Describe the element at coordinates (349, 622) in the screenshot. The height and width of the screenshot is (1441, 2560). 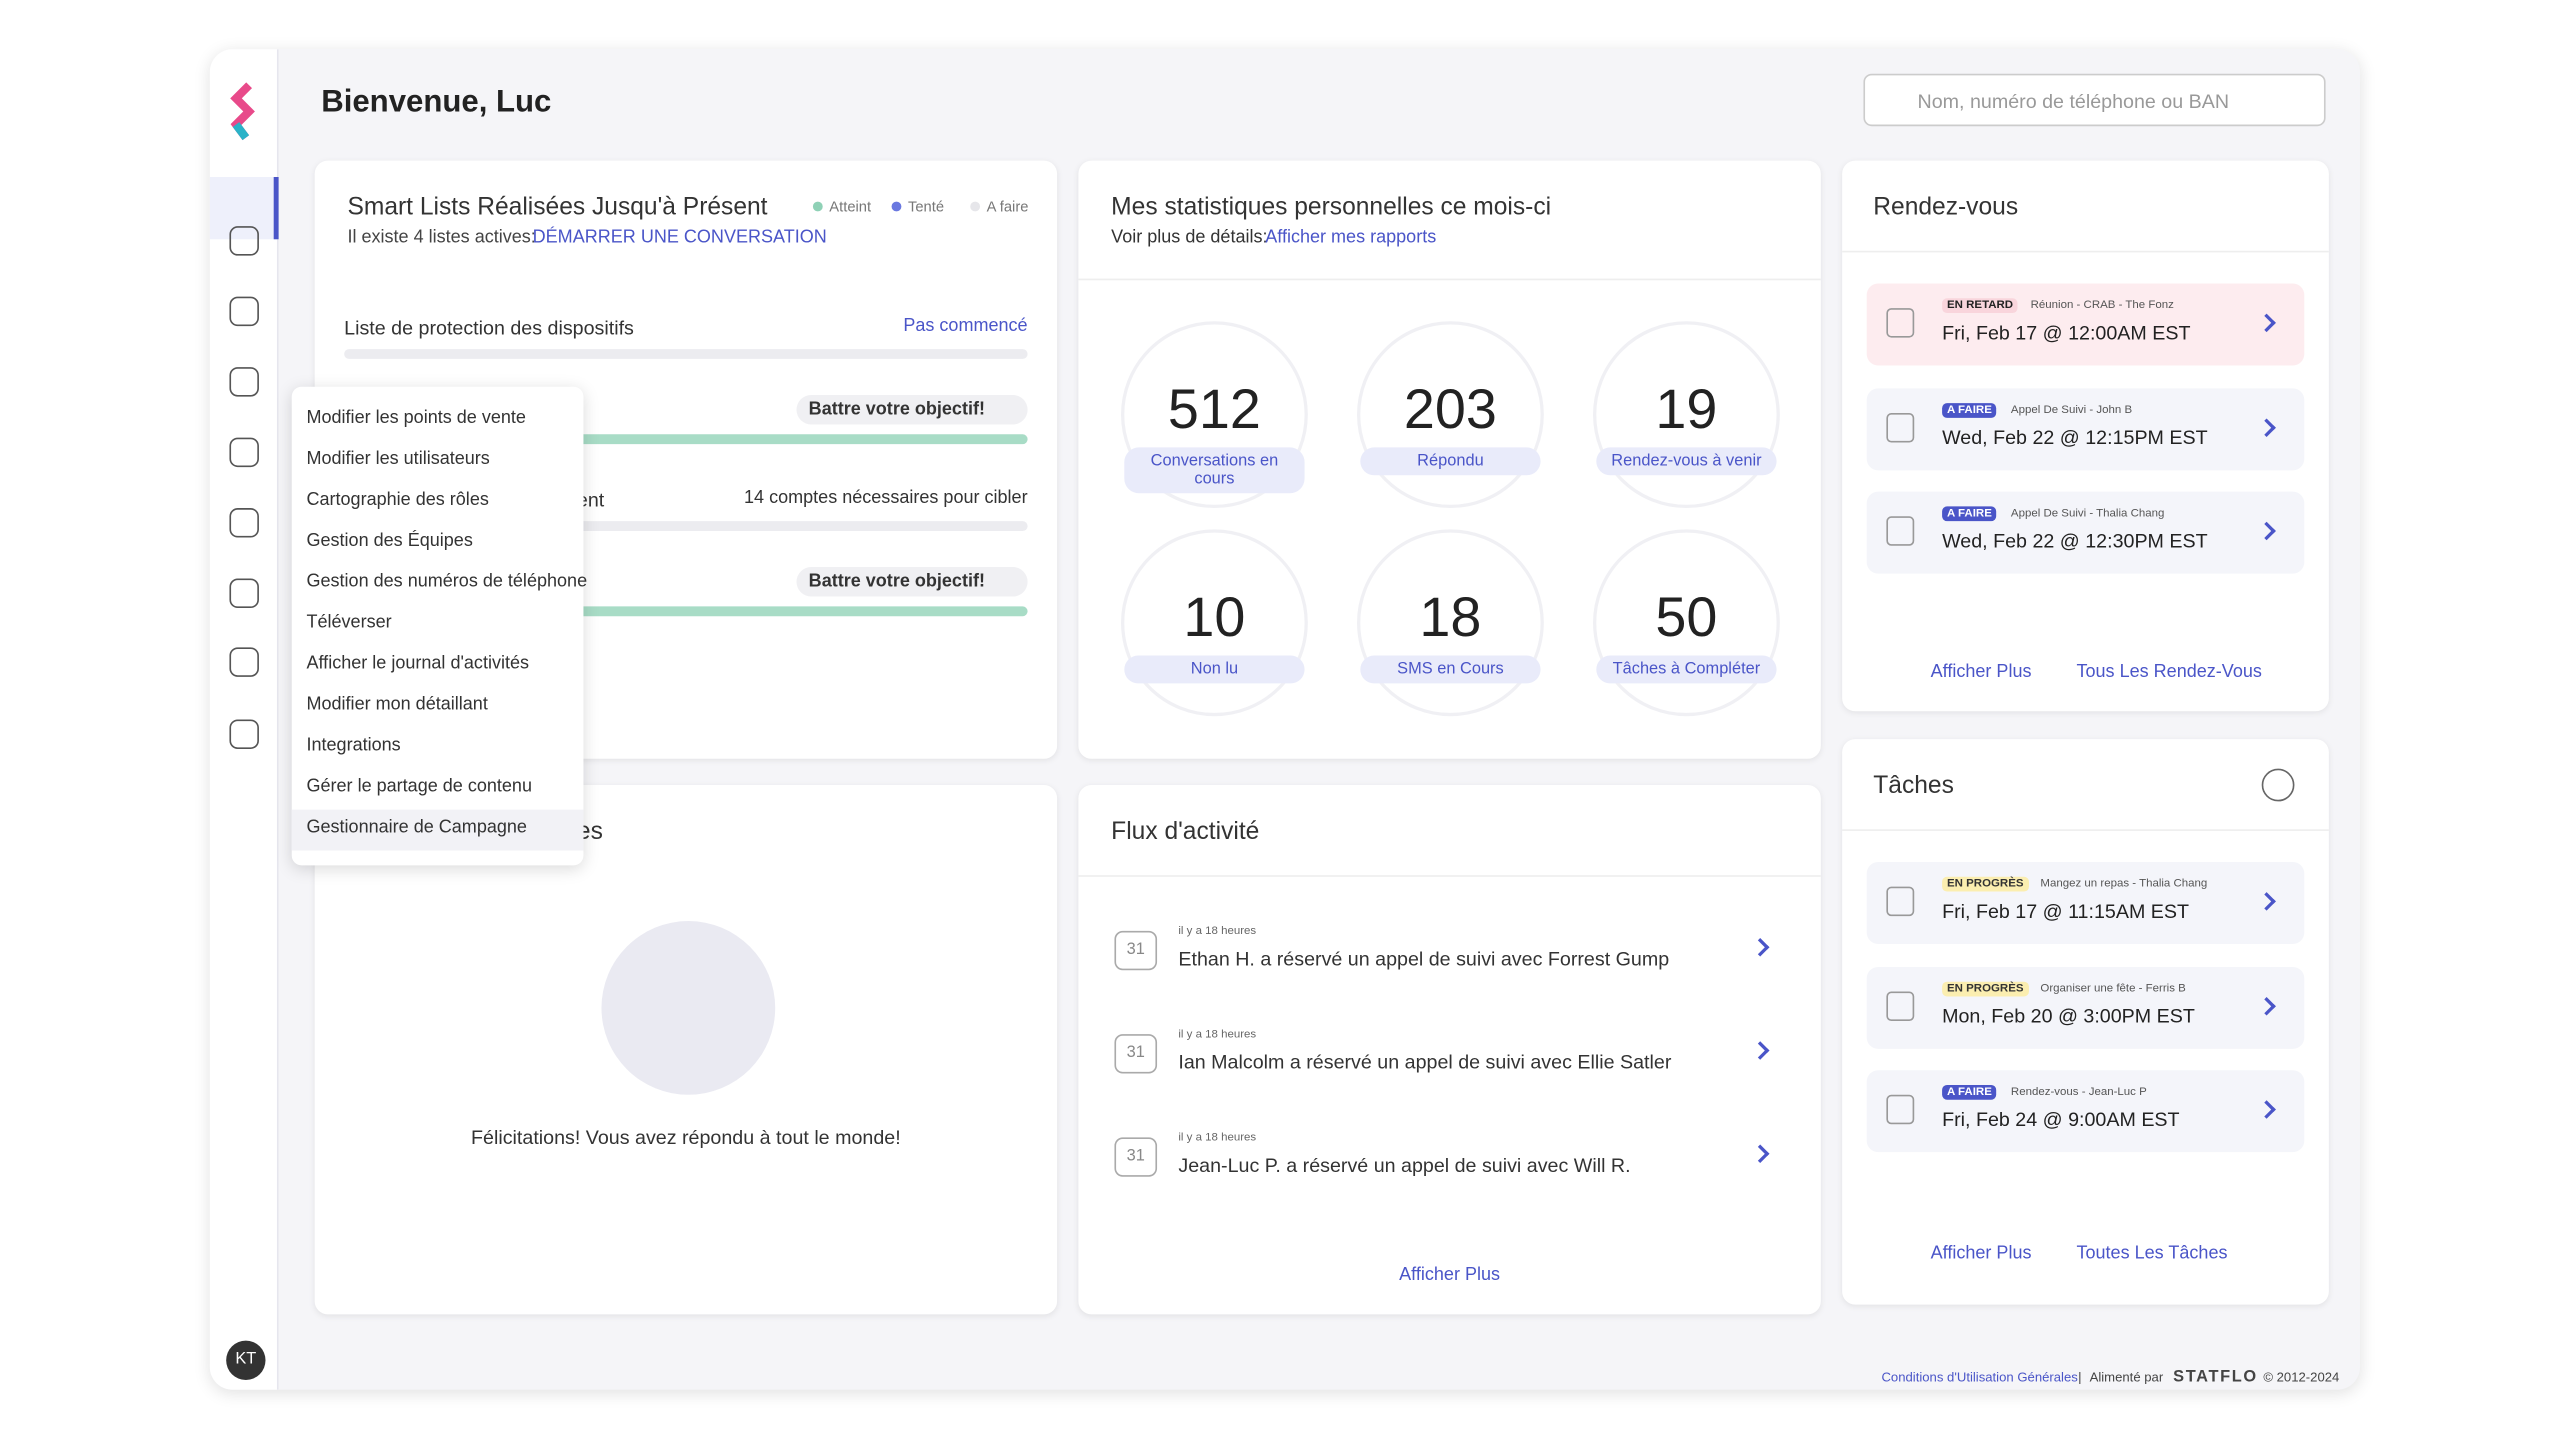
I see `menu-item: Téléverser` at that location.